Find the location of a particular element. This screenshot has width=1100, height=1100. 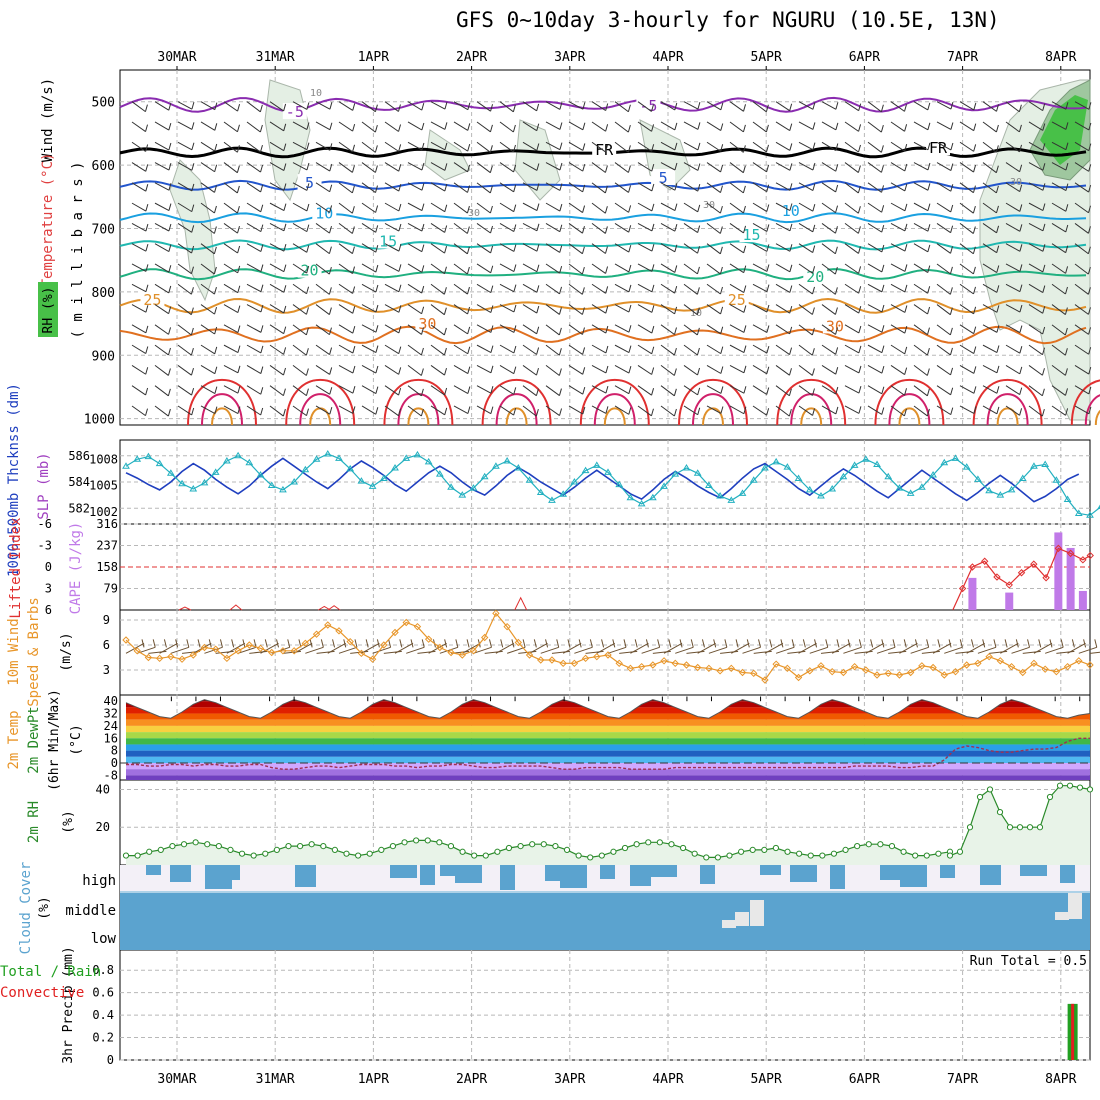

cloud-high-bar is located at coordinates (1033, 870).